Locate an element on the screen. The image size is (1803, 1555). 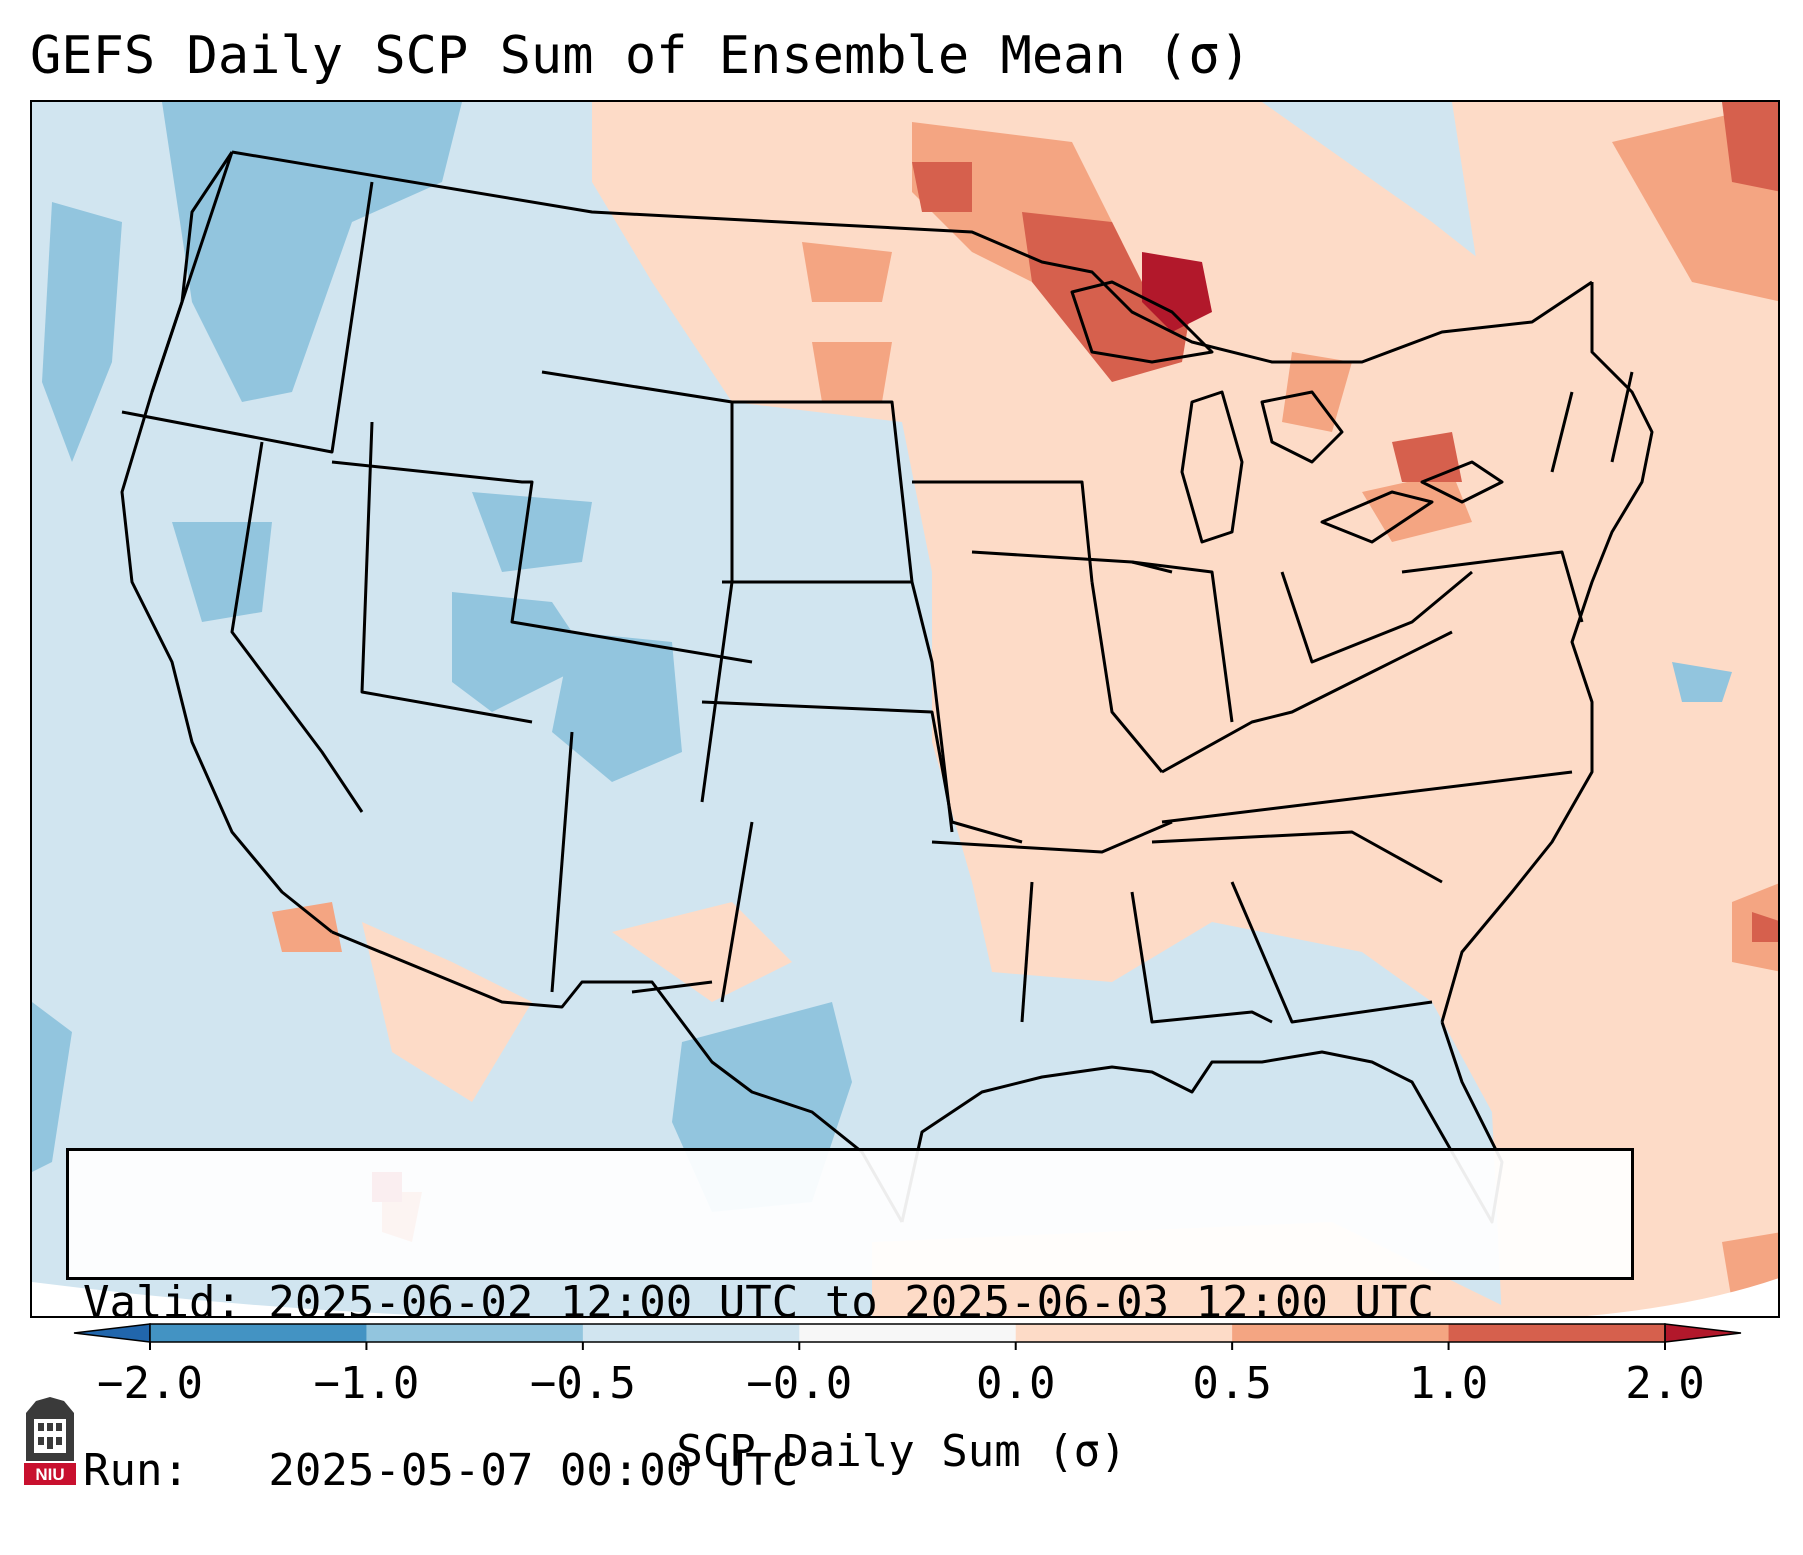
colorbar-tick-label: 0.5 is located at coordinates (1232, 1383).